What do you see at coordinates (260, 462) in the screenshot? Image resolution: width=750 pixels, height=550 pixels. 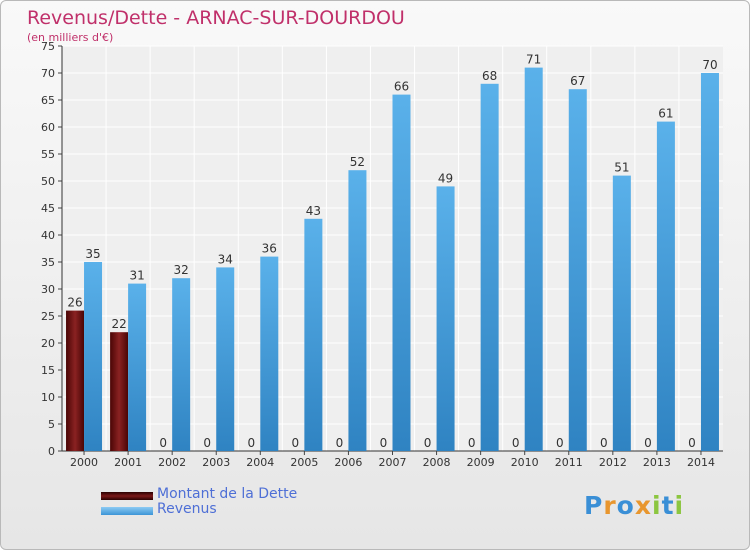 I see `x-tick-label: 2004` at bounding box center [260, 462].